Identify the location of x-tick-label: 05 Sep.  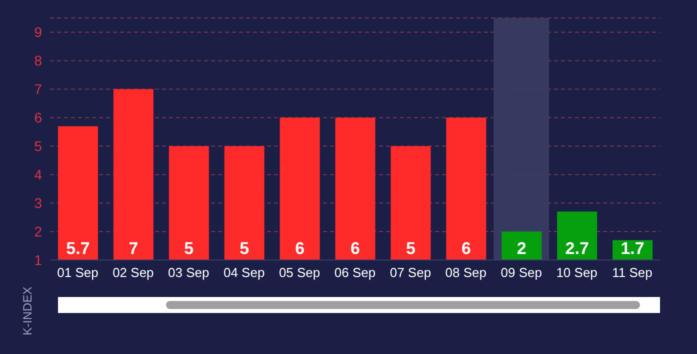
(299, 272).